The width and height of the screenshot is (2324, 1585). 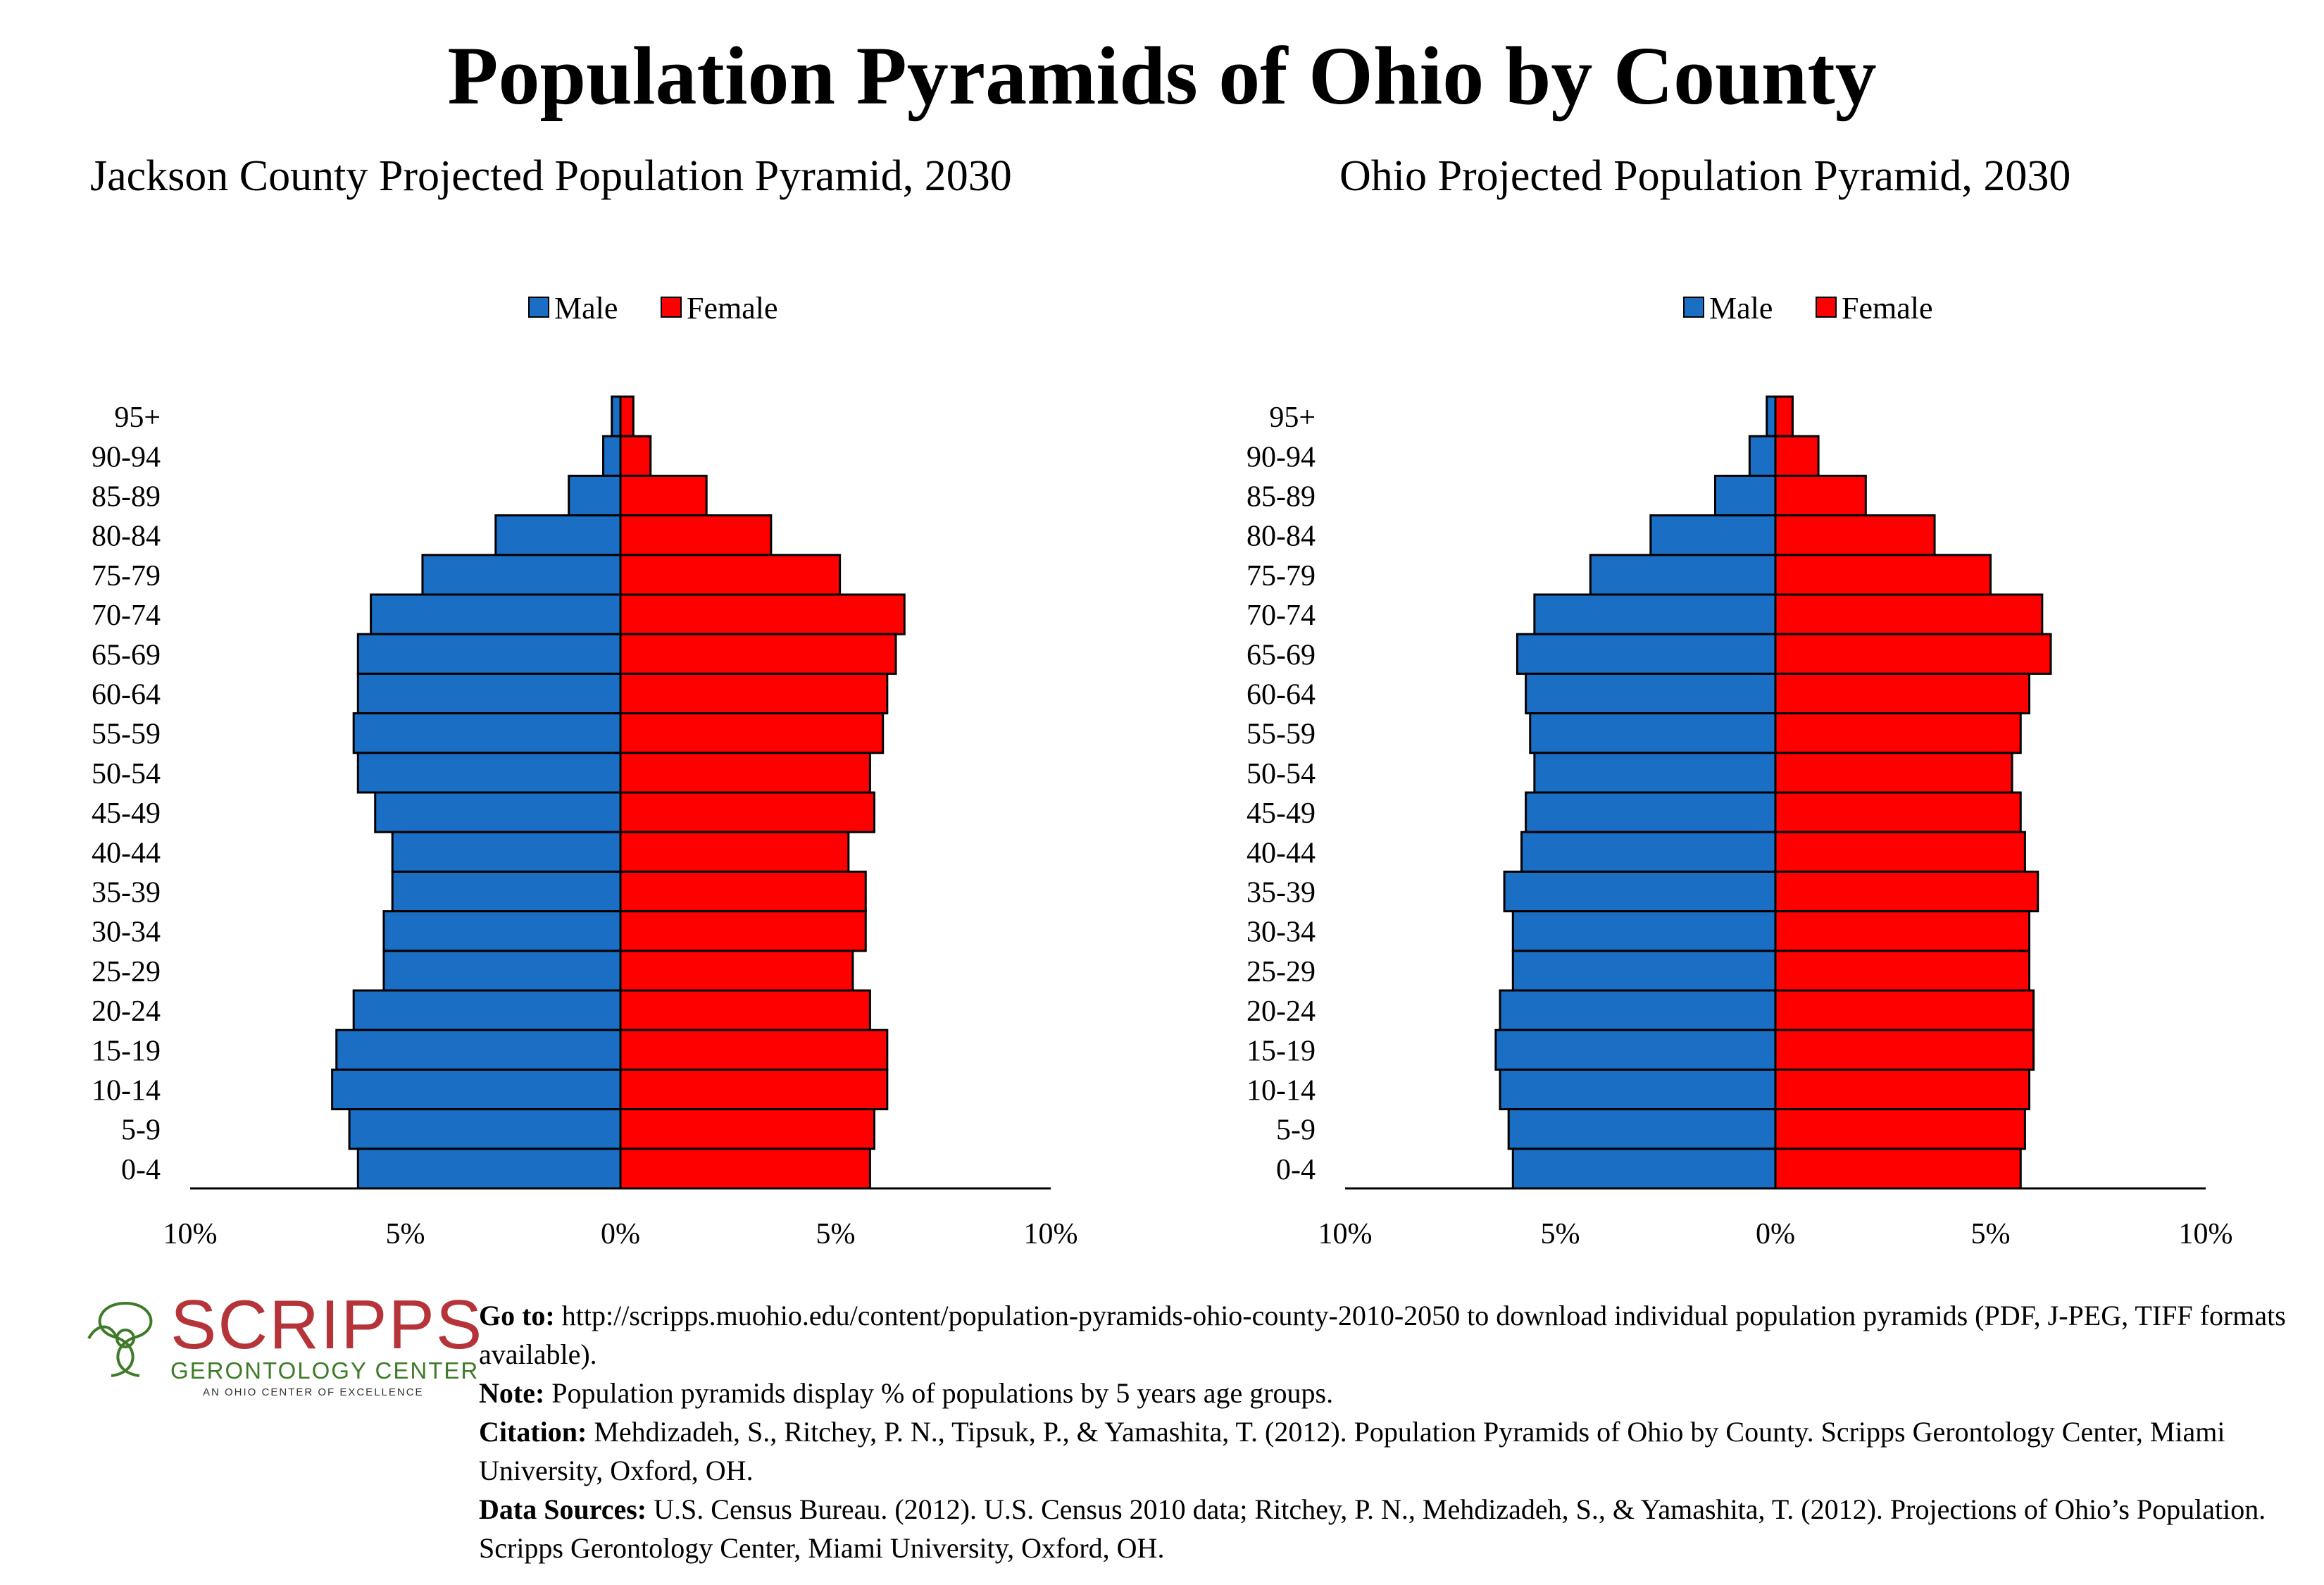 What do you see at coordinates (1281, 932) in the screenshot?
I see `age-label: 30-34` at bounding box center [1281, 932].